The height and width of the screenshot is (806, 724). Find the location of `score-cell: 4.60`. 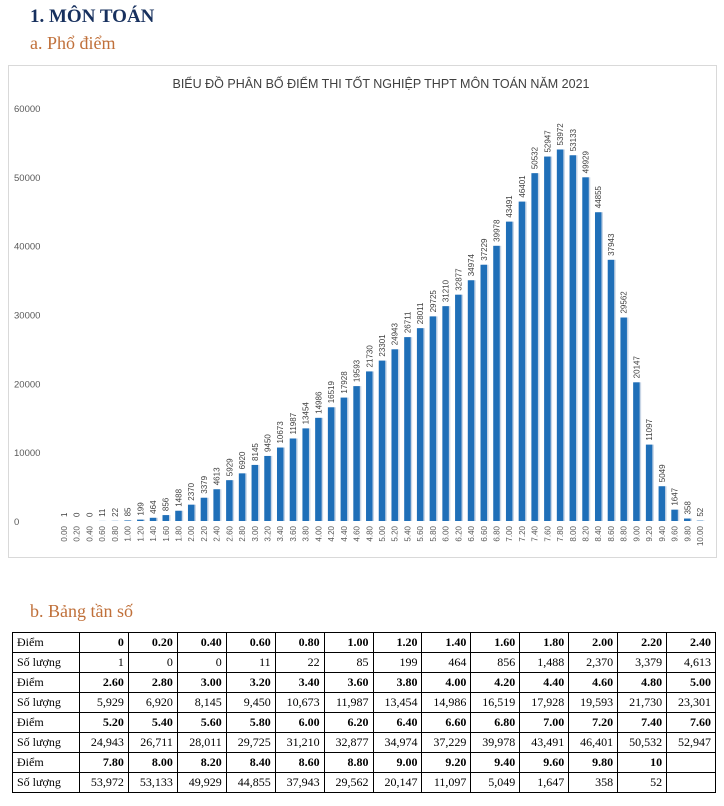

score-cell: 4.60 is located at coordinates (593, 682).